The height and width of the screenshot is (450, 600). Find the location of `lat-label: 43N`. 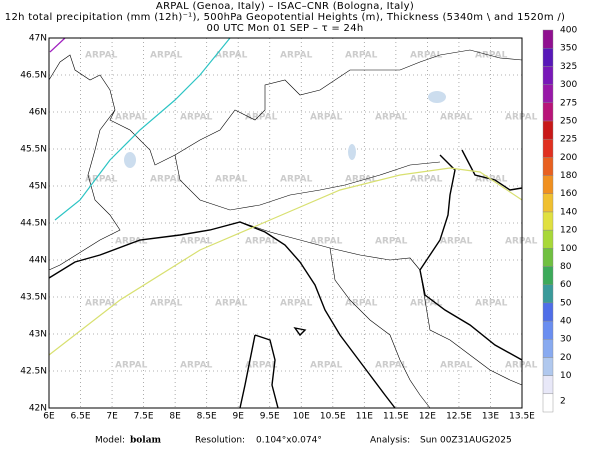

lat-label: 43N is located at coordinates (38, 335).